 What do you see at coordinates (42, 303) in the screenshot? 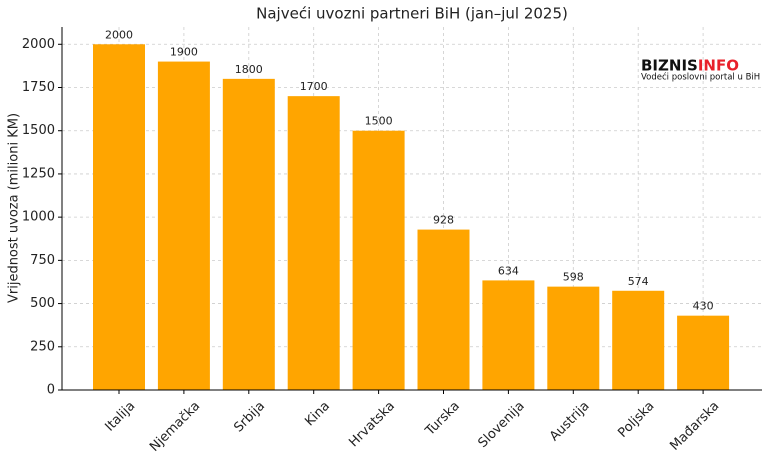
I see `y-tick-label: 500` at bounding box center [42, 303].